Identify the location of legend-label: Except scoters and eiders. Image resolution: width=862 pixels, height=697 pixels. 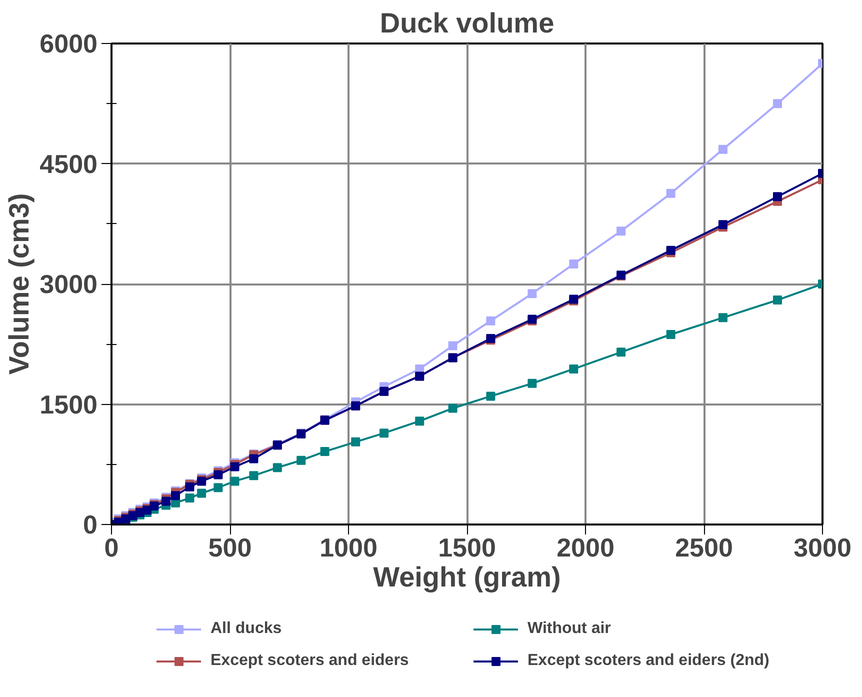
(310, 661).